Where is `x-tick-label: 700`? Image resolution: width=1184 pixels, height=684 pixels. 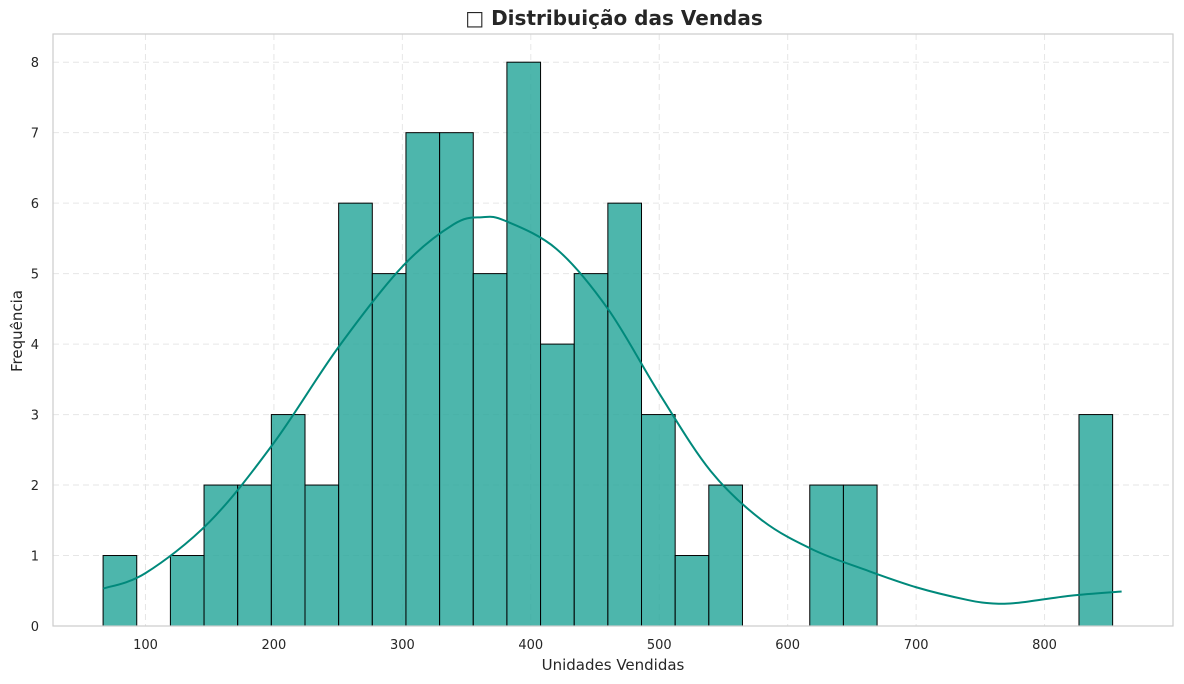
x-tick-label: 700 is located at coordinates (916, 645).